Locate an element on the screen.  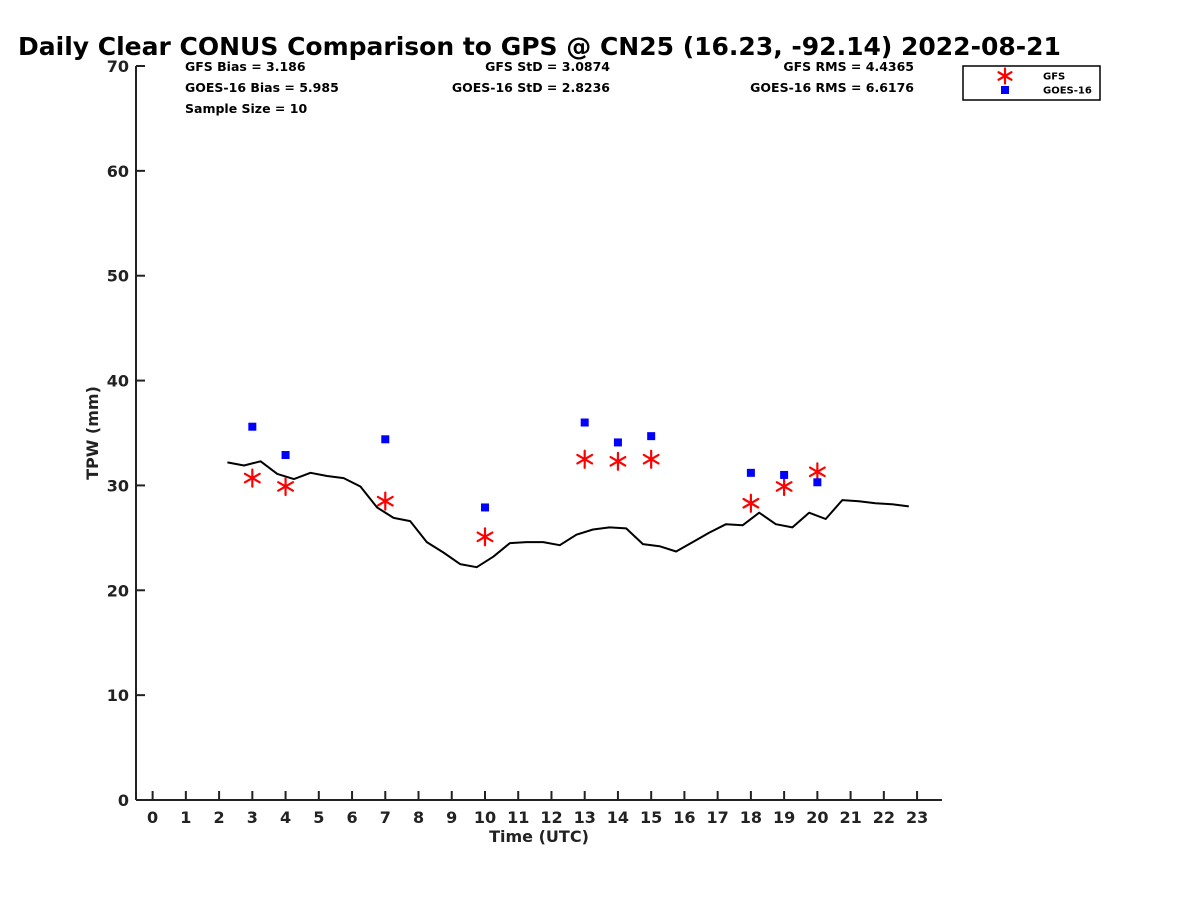
x-tick-label: 18 is located at coordinates (751, 817).